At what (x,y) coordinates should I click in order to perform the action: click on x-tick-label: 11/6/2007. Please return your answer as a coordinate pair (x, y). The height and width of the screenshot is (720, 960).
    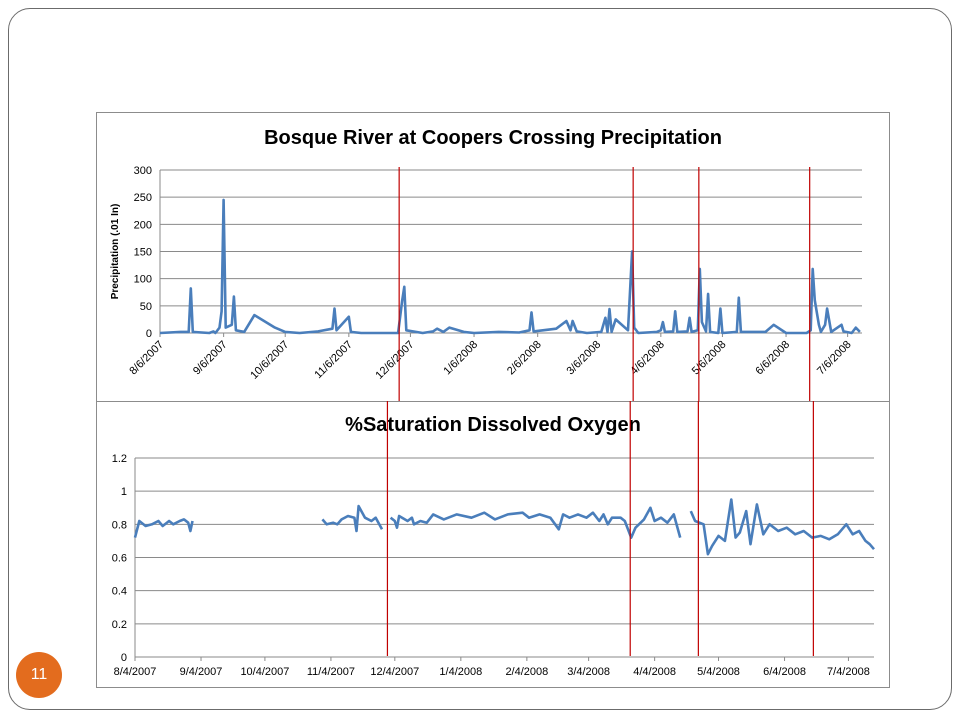
    Looking at the image, I should click on (333, 360).